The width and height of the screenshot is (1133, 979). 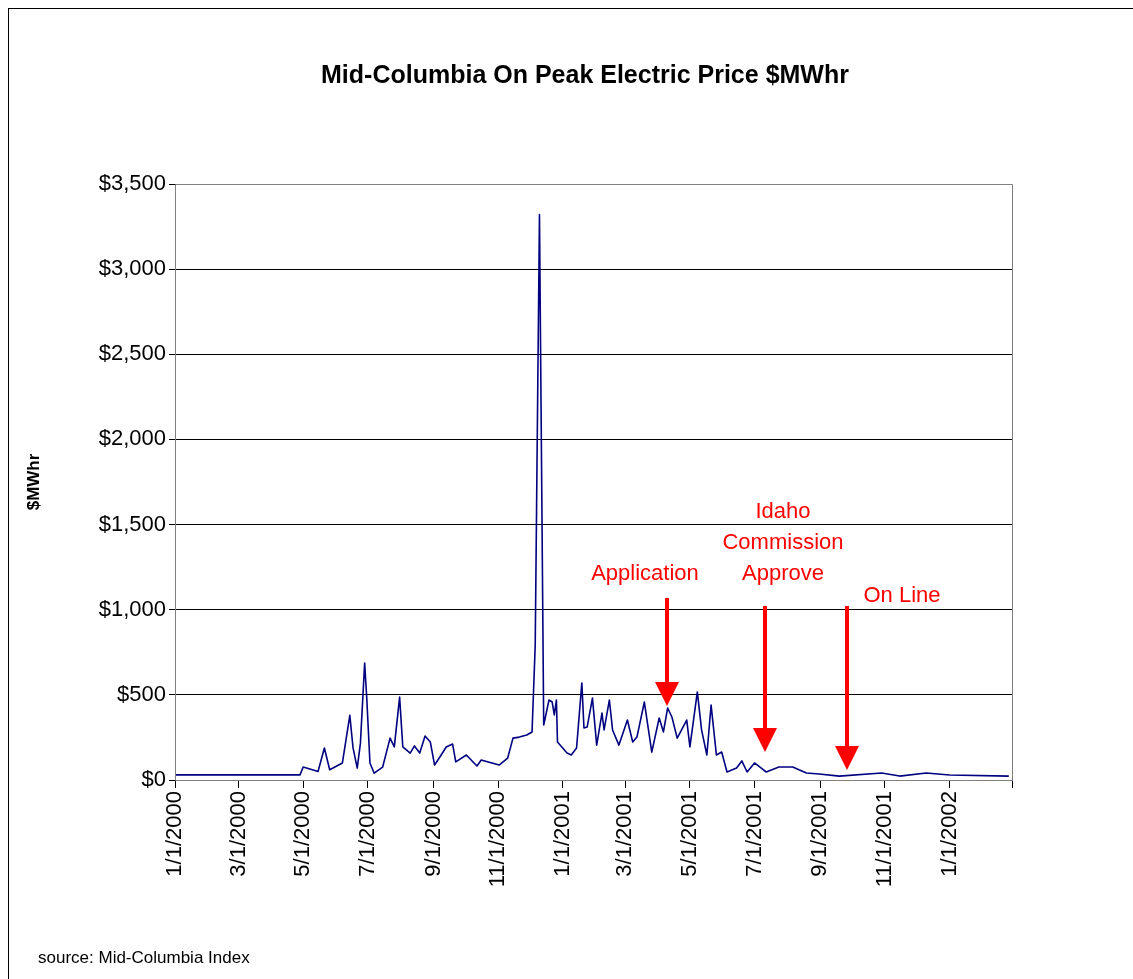 What do you see at coordinates (753, 834) in the screenshot?
I see `x-tick-label: 7/1/2001` at bounding box center [753, 834].